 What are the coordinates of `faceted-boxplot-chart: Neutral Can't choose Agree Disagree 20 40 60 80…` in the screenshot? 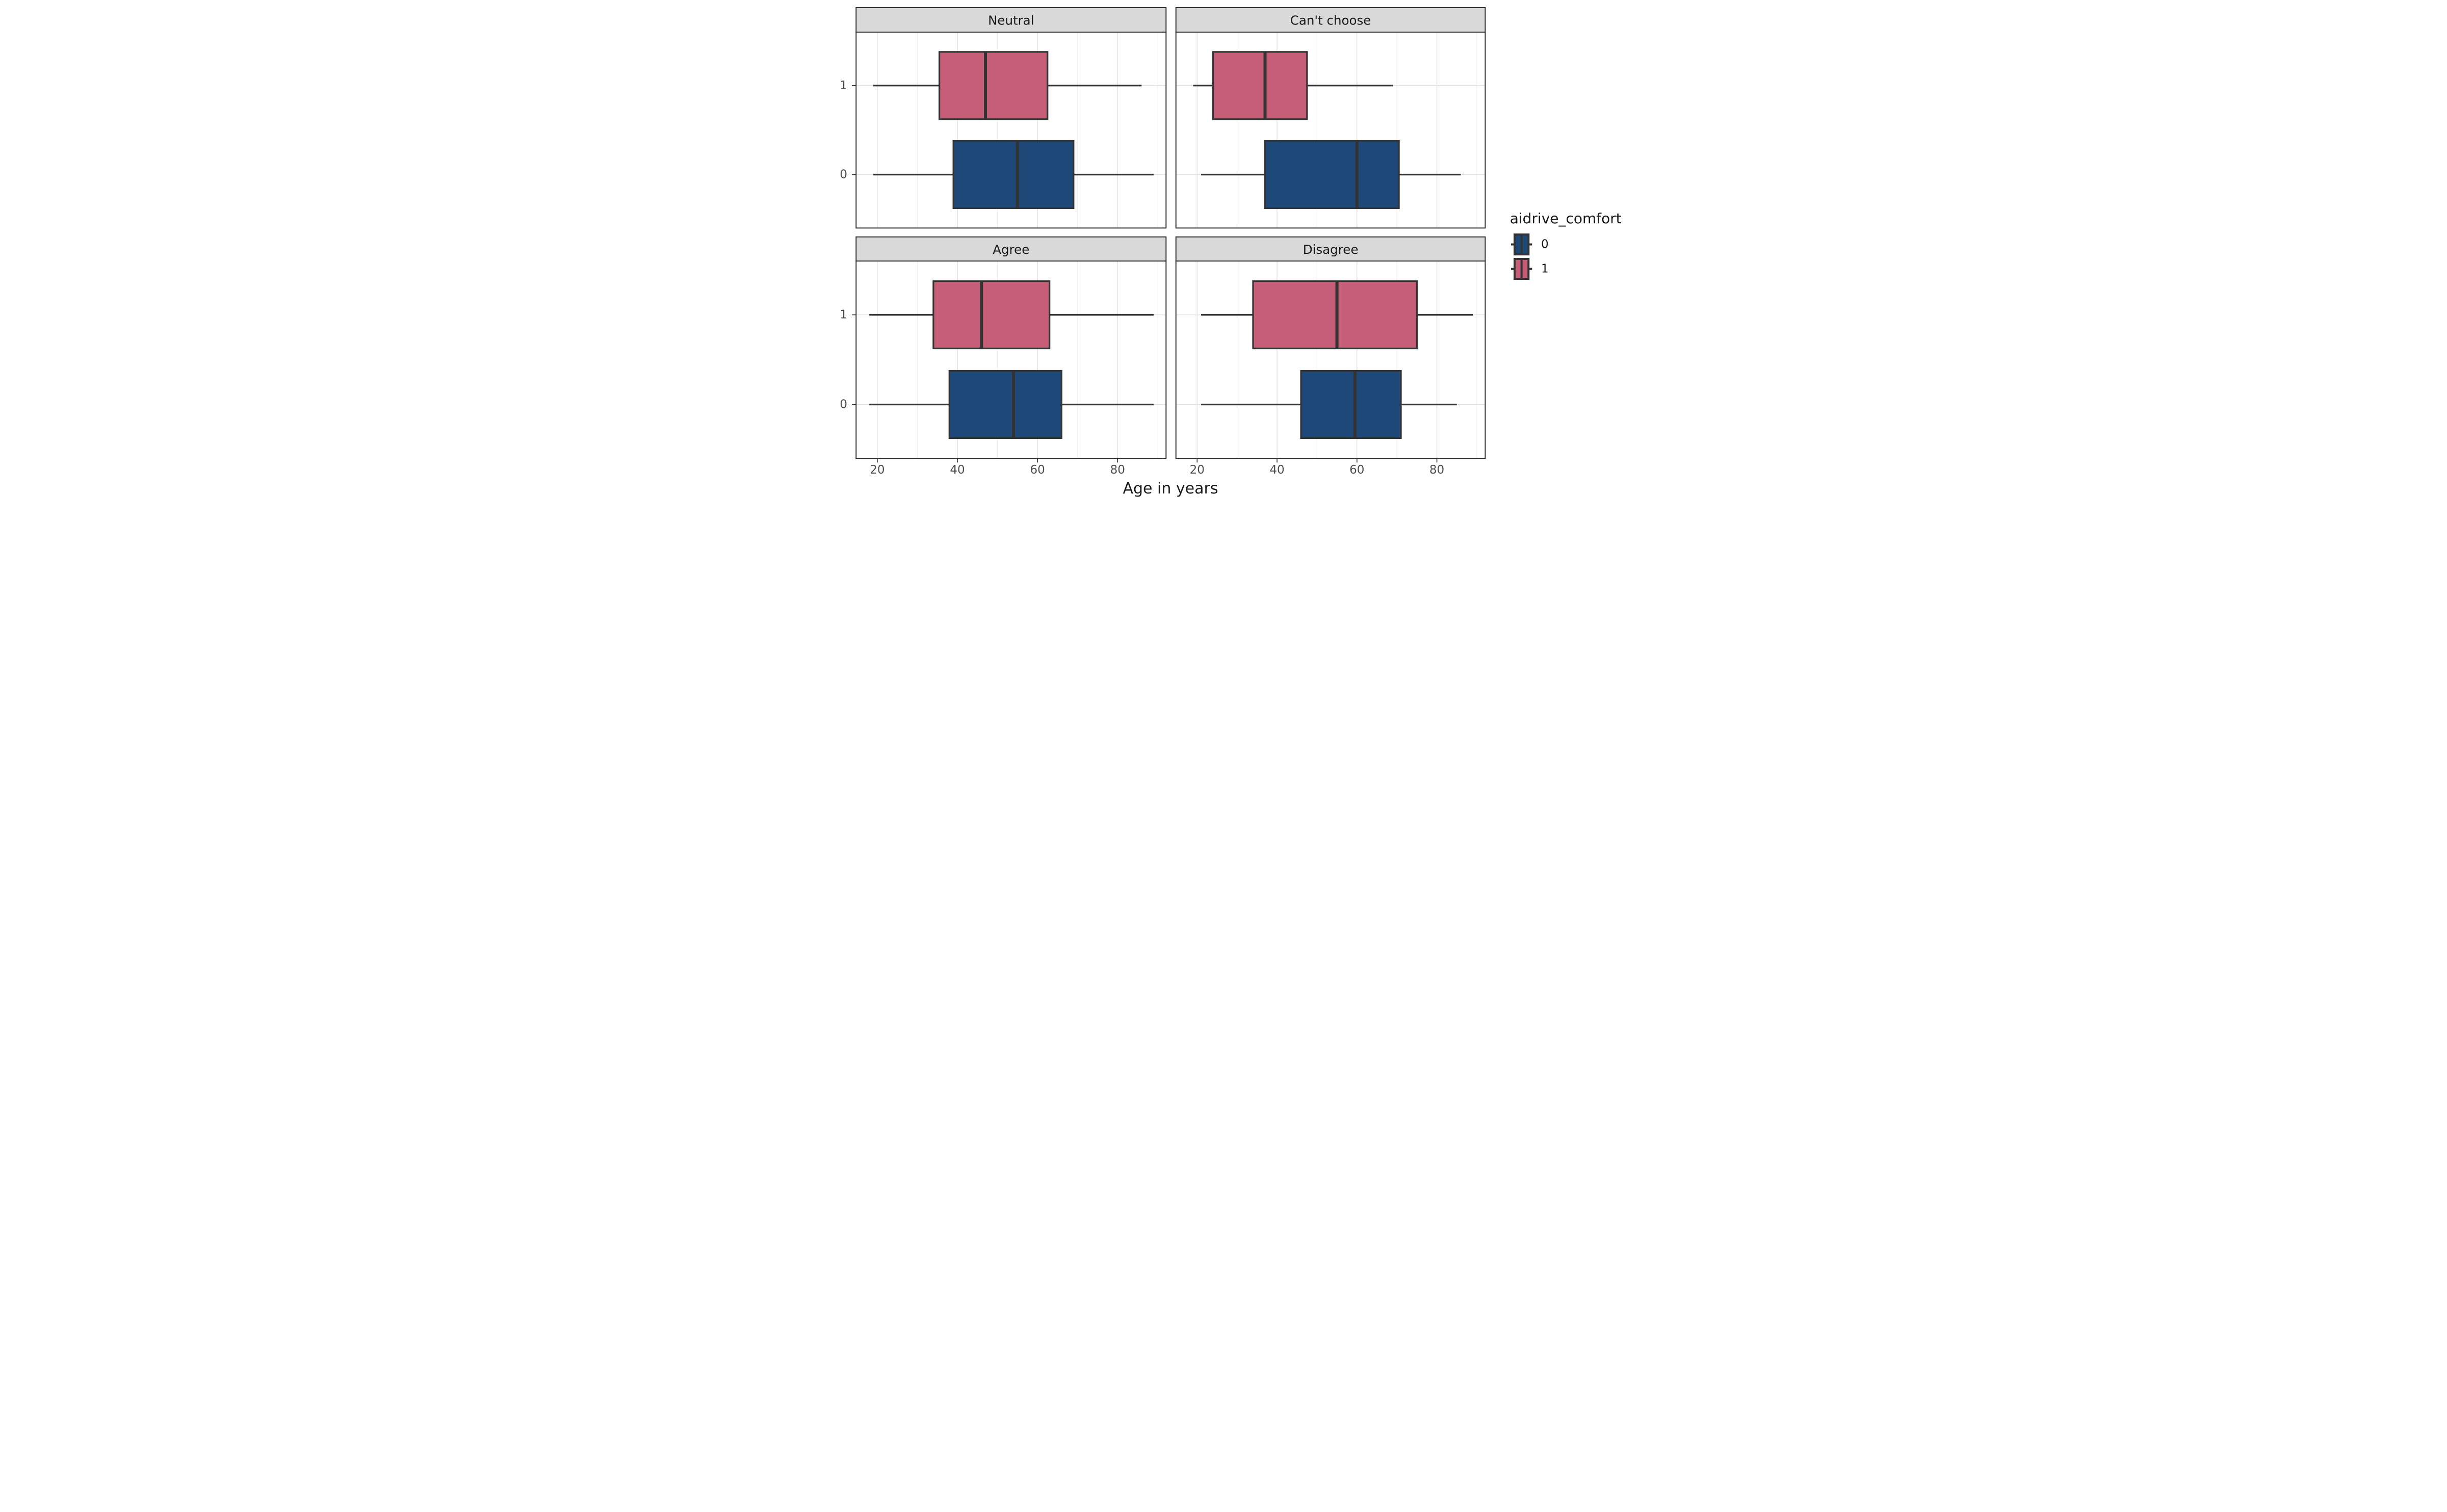 It's located at (1231, 252).